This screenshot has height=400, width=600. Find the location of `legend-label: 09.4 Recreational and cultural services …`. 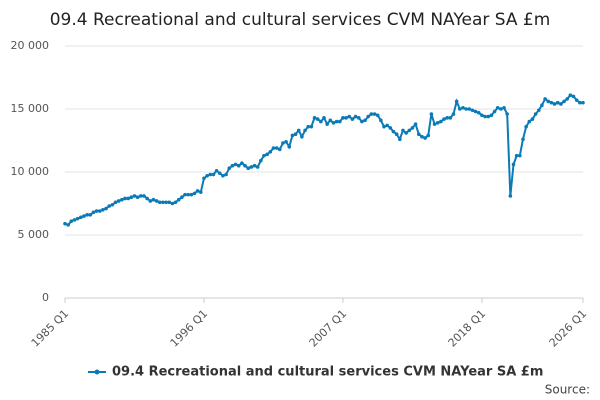

legend-label: 09.4 Recreational and cultural services … is located at coordinates (327, 372).